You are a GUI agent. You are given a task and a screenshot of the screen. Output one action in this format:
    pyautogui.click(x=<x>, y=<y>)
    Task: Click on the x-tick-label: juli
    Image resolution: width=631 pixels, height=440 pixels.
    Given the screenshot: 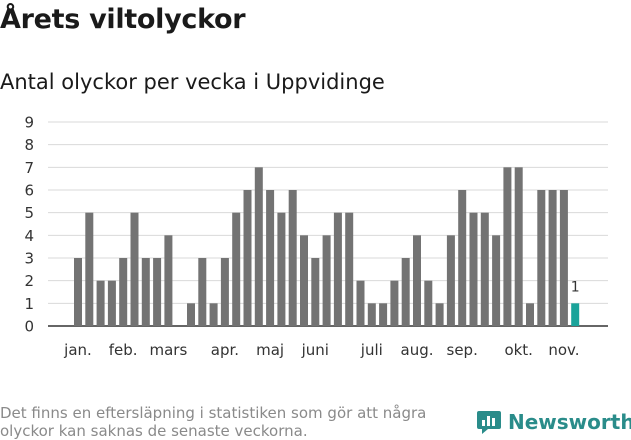 What is the action you would take?
    pyautogui.click(x=371, y=350)
    